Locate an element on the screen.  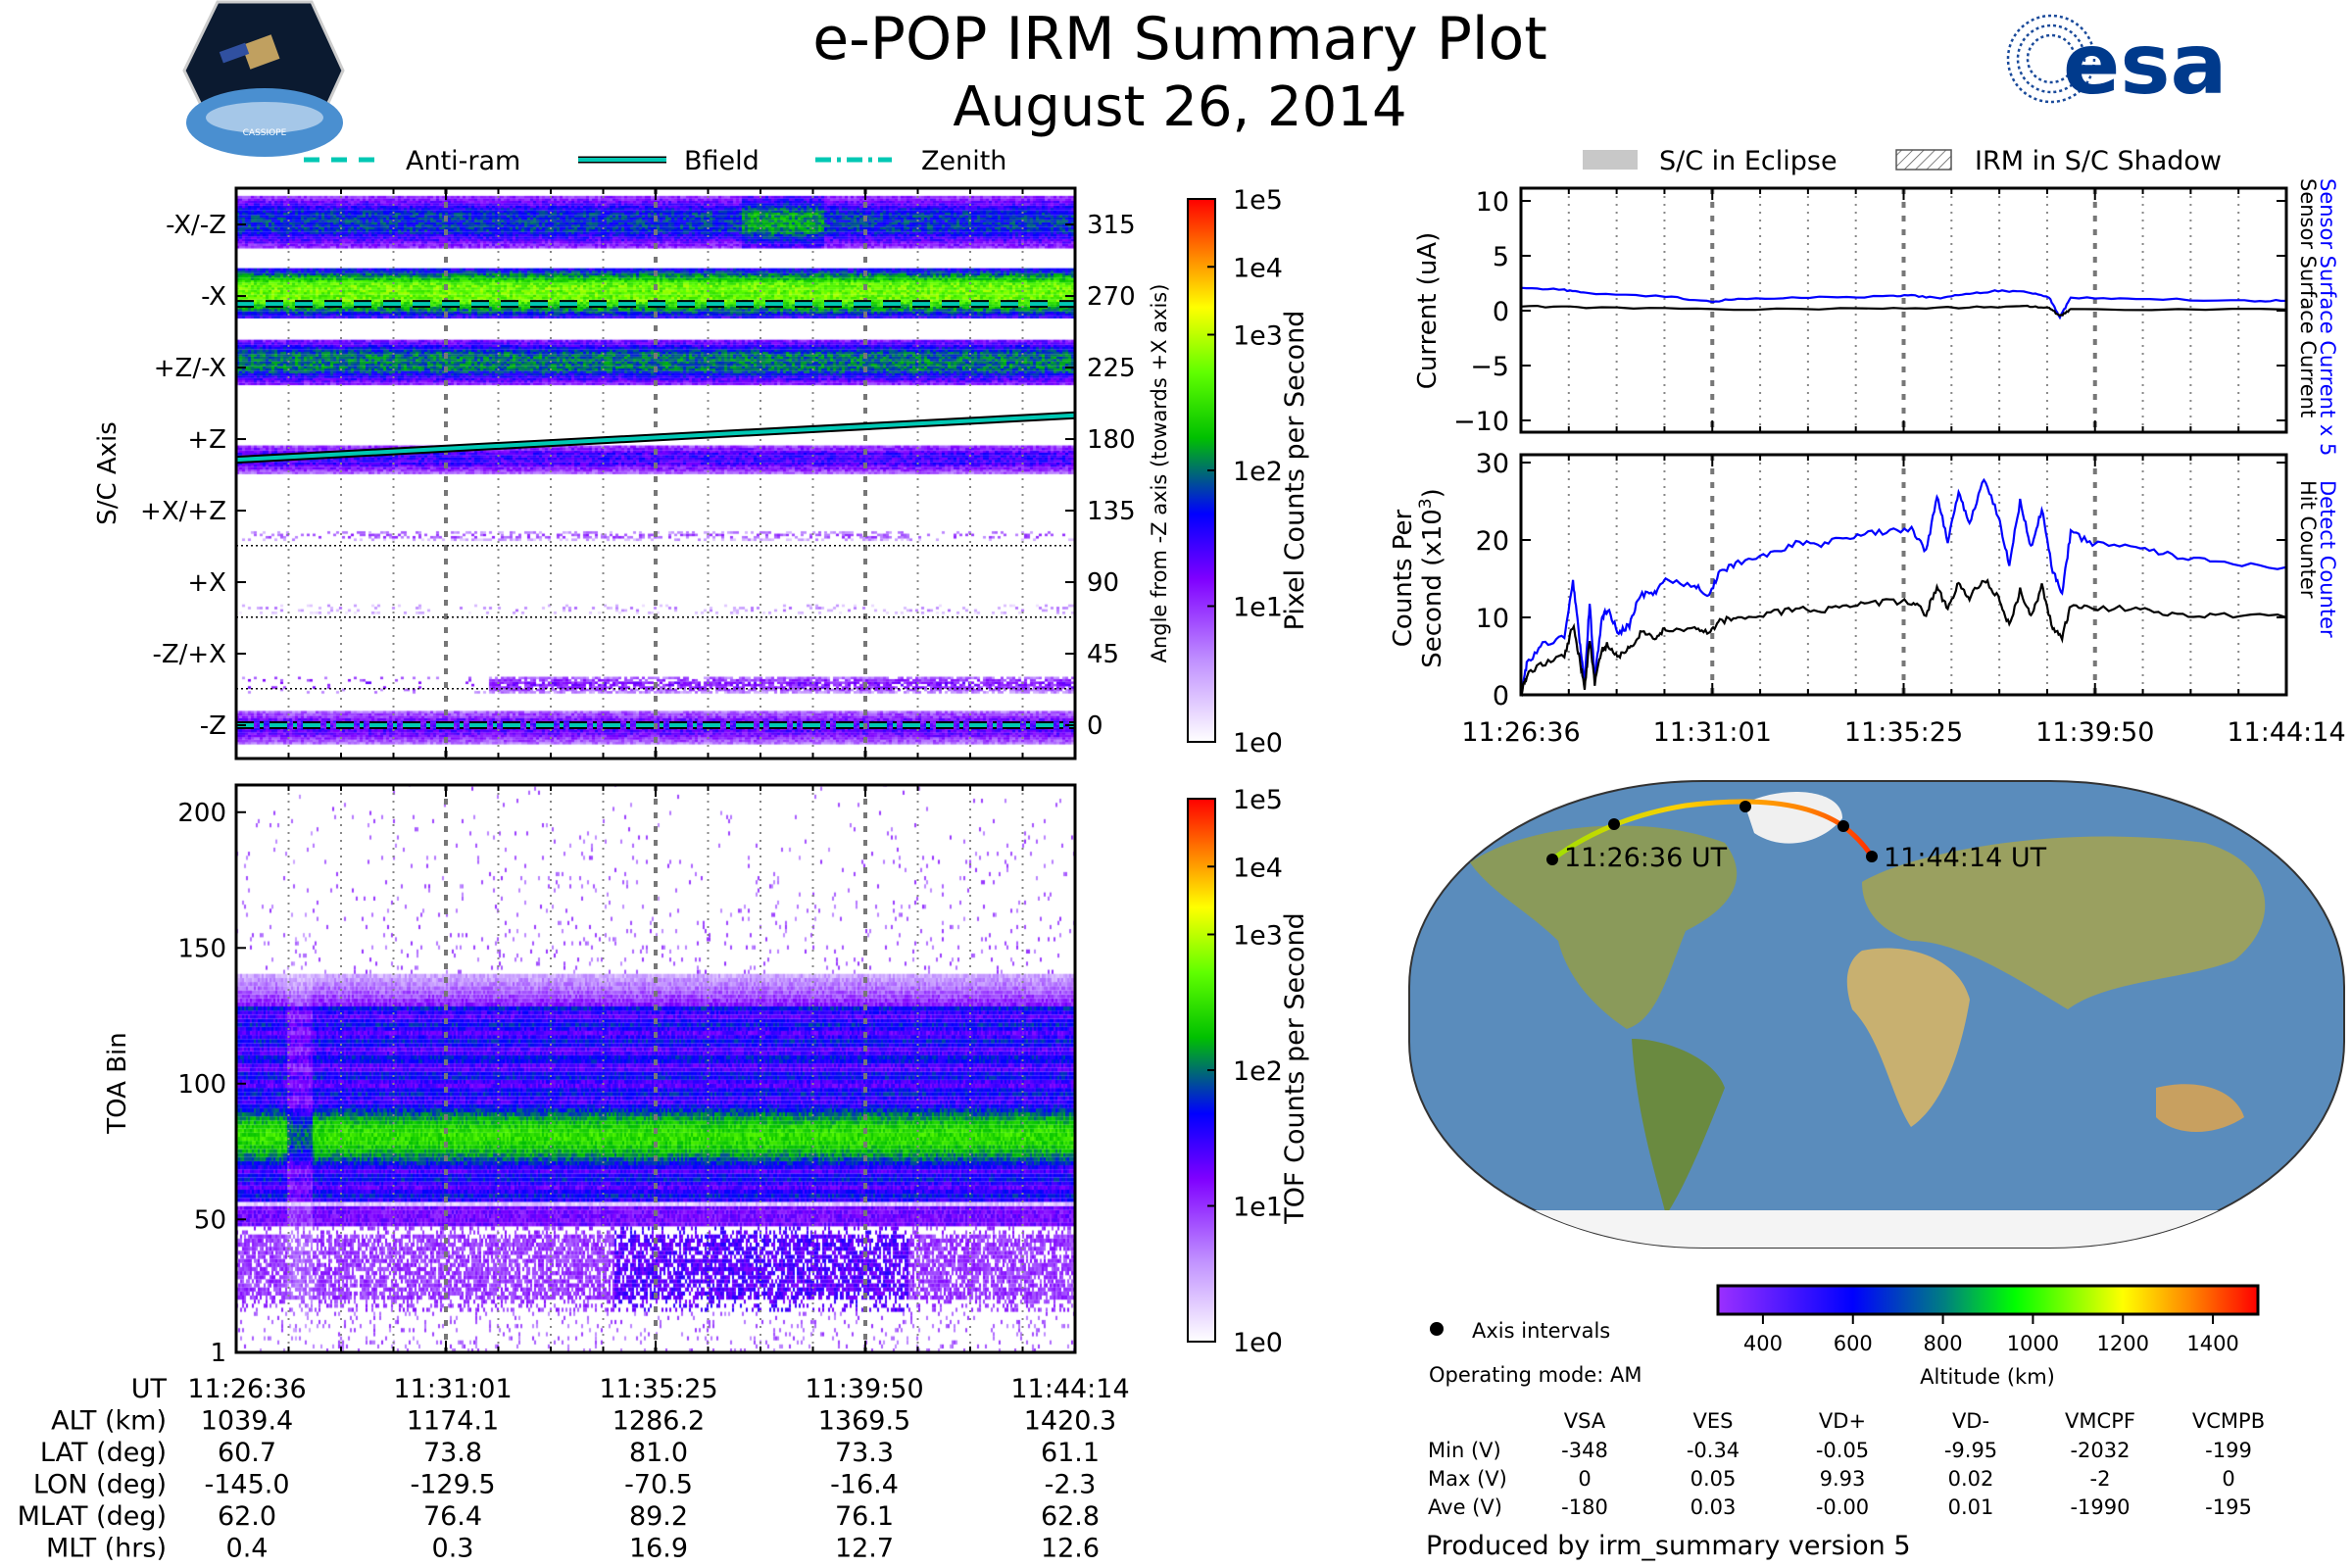
voltage-cell: 9.93 is located at coordinates (1843, 1479).